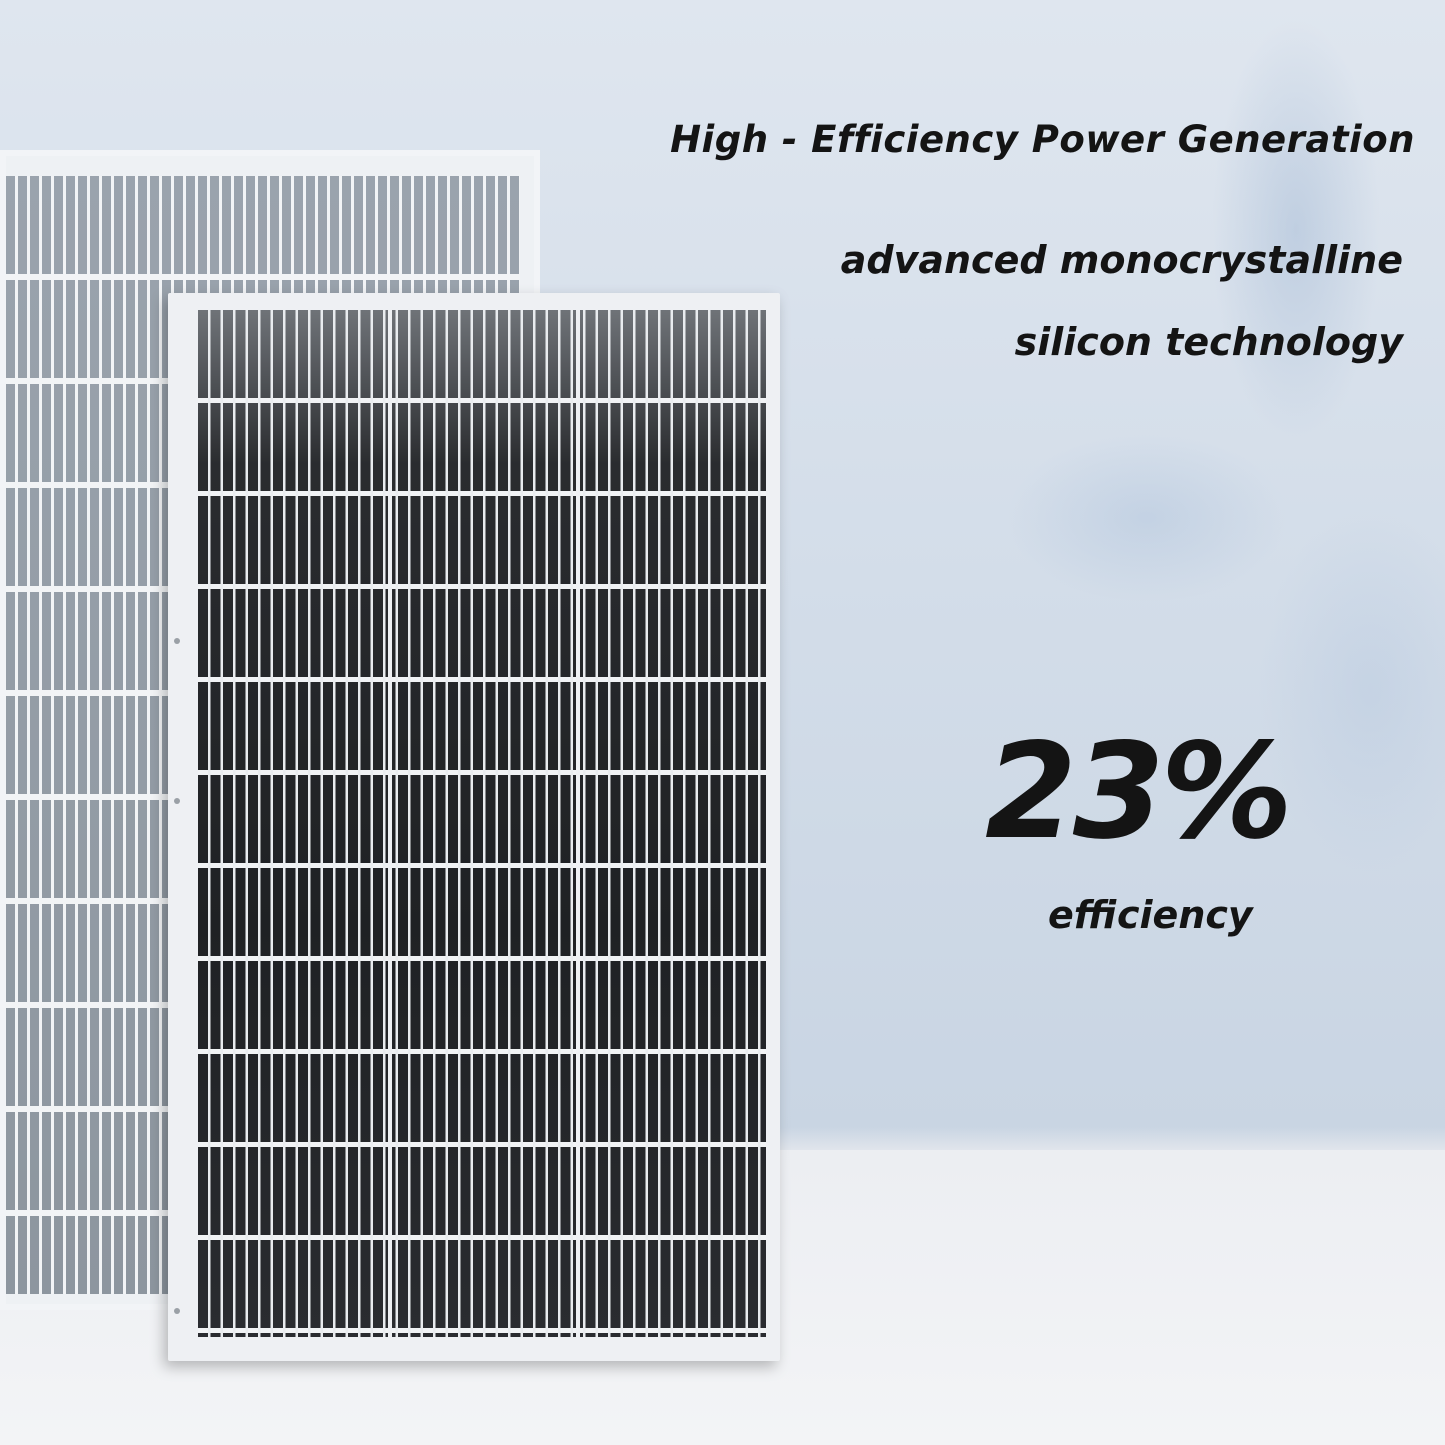  What do you see at coordinates (1042, 139) in the screenshot?
I see `headline: High - Efficiency Power Generation` at bounding box center [1042, 139].